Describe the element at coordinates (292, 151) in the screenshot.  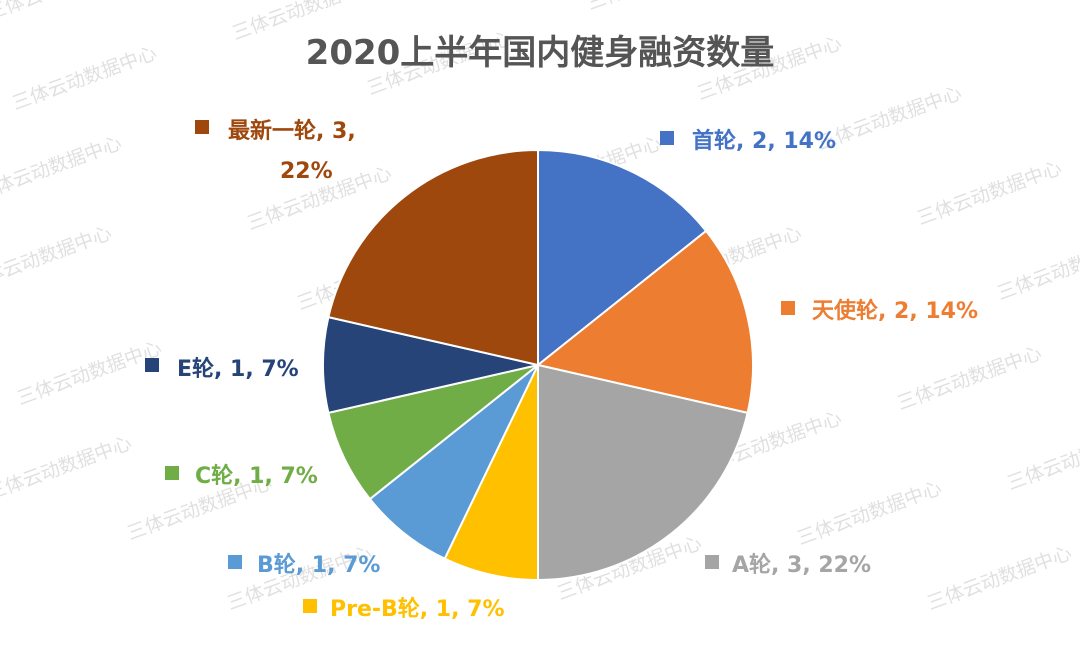
I see `data-label-7: 最新一轮, 3, 22%` at that location.